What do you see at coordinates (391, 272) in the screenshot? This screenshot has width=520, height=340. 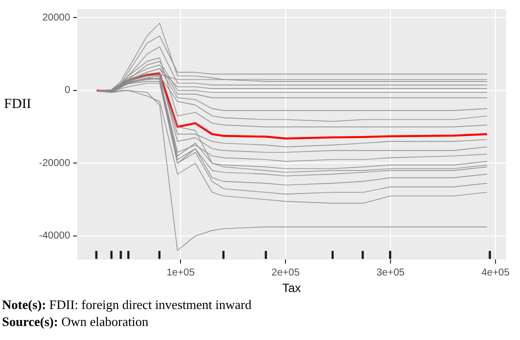 I see `x-tick-label: 3e+05` at bounding box center [391, 272].